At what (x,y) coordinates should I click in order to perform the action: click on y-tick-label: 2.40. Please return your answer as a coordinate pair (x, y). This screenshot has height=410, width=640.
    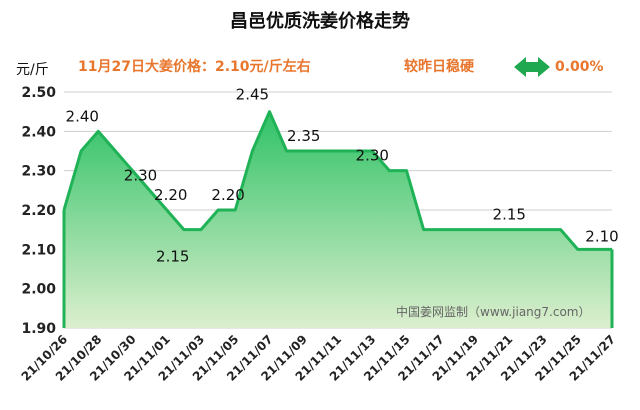
    Looking at the image, I should click on (38, 132).